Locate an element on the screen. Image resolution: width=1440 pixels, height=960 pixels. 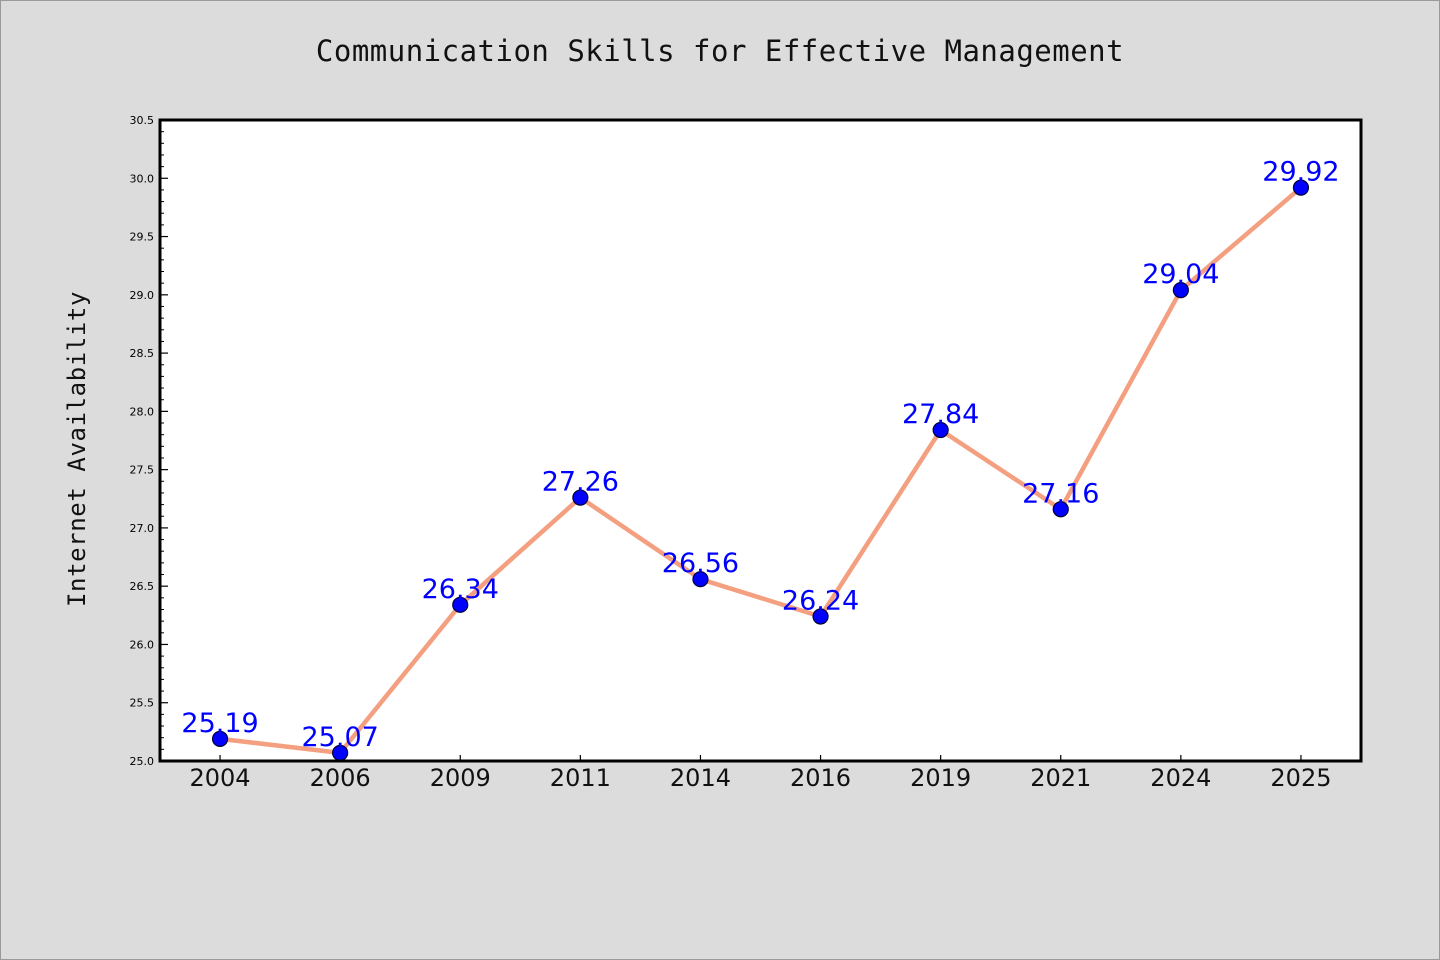
x-tick-label: 2024 is located at coordinates (1180, 778).